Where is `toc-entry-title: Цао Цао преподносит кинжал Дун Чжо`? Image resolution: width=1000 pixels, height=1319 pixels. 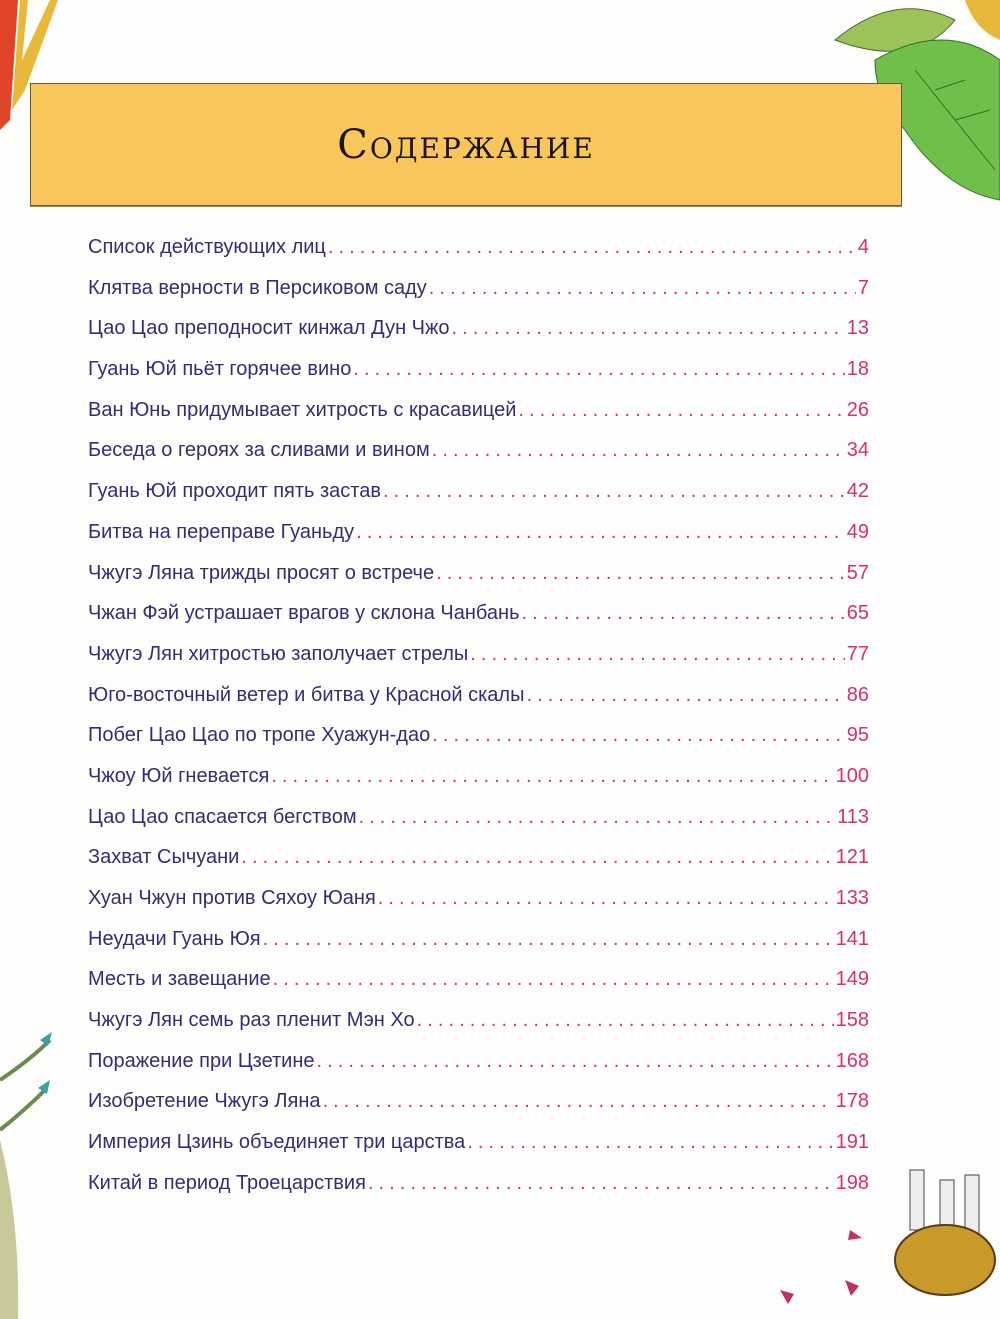 toc-entry-title: Цао Цао преподносит кинжал Дун Чжо is located at coordinates (269, 328).